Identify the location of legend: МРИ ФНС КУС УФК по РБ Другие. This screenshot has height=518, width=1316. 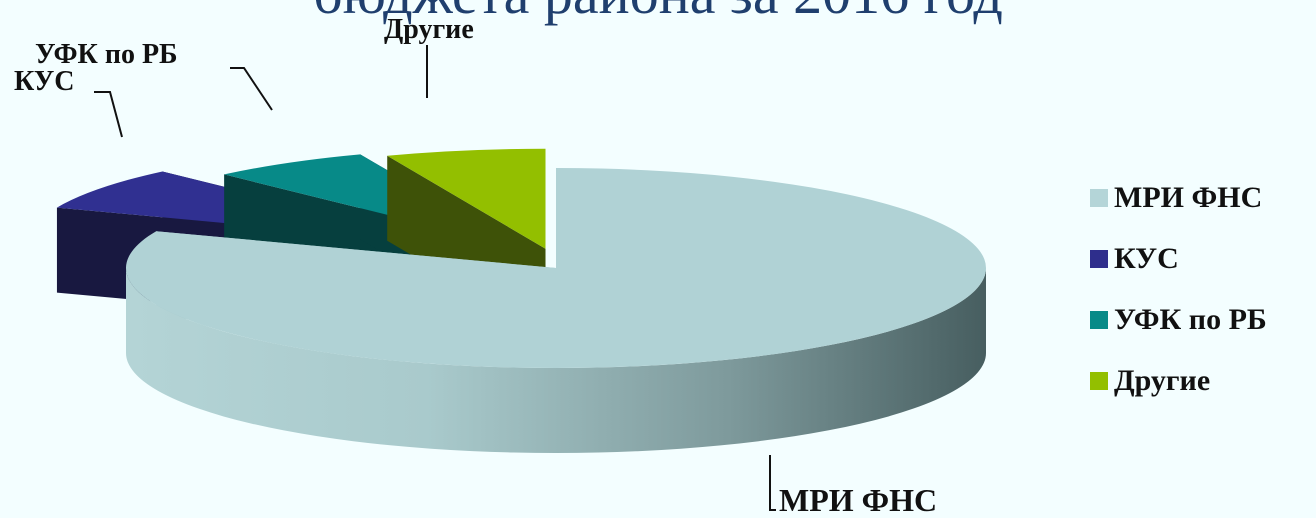
(1203, 302).